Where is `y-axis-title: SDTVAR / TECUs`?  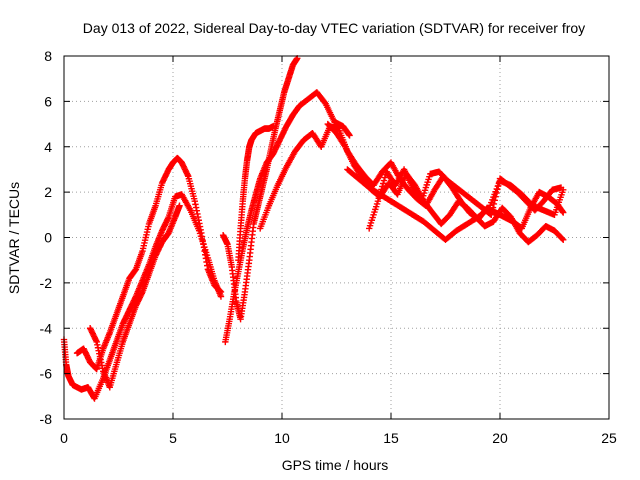
y-axis-title: SDTVAR / TECUs is located at coordinates (14, 238).